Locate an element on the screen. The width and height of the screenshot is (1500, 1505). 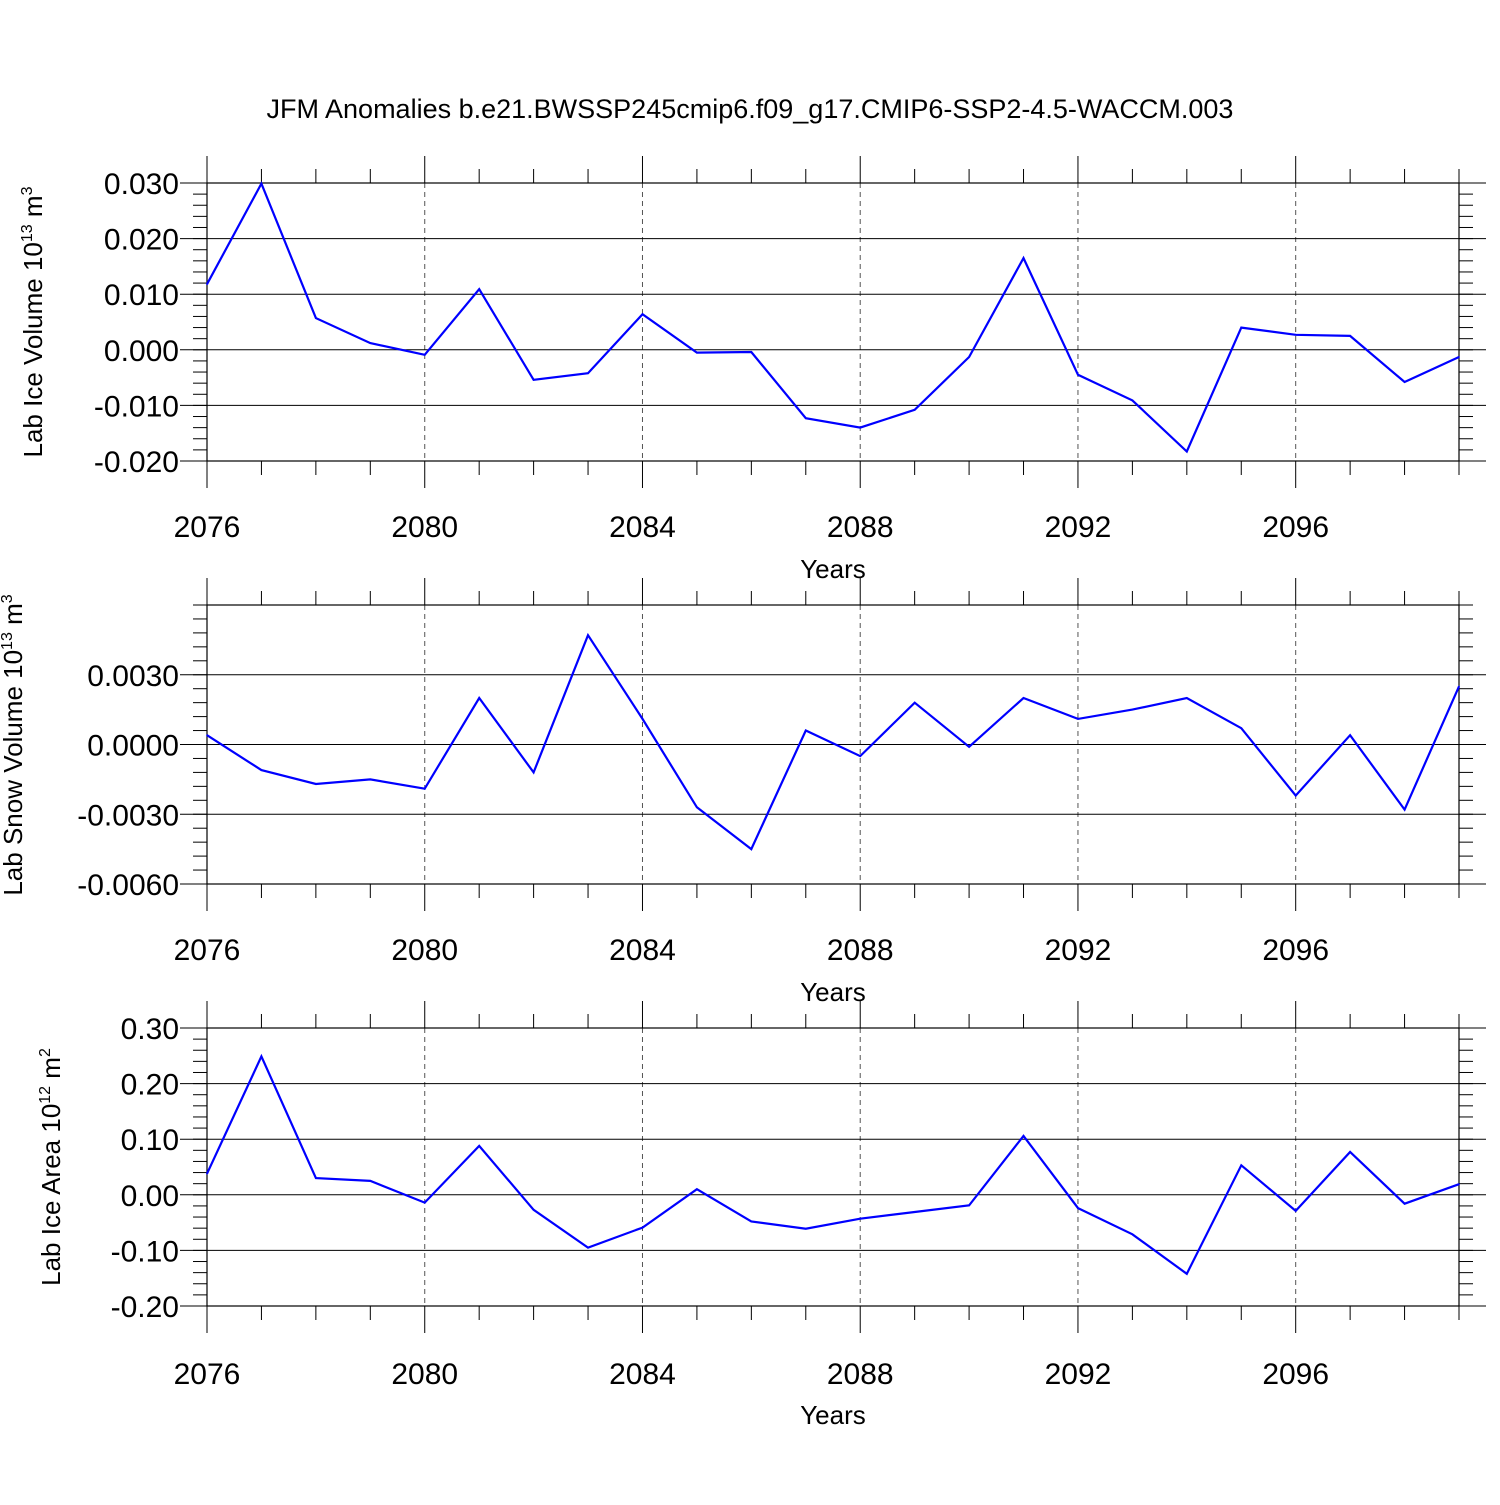
y-tick-label: 0.030 is located at coordinates (141, 184).